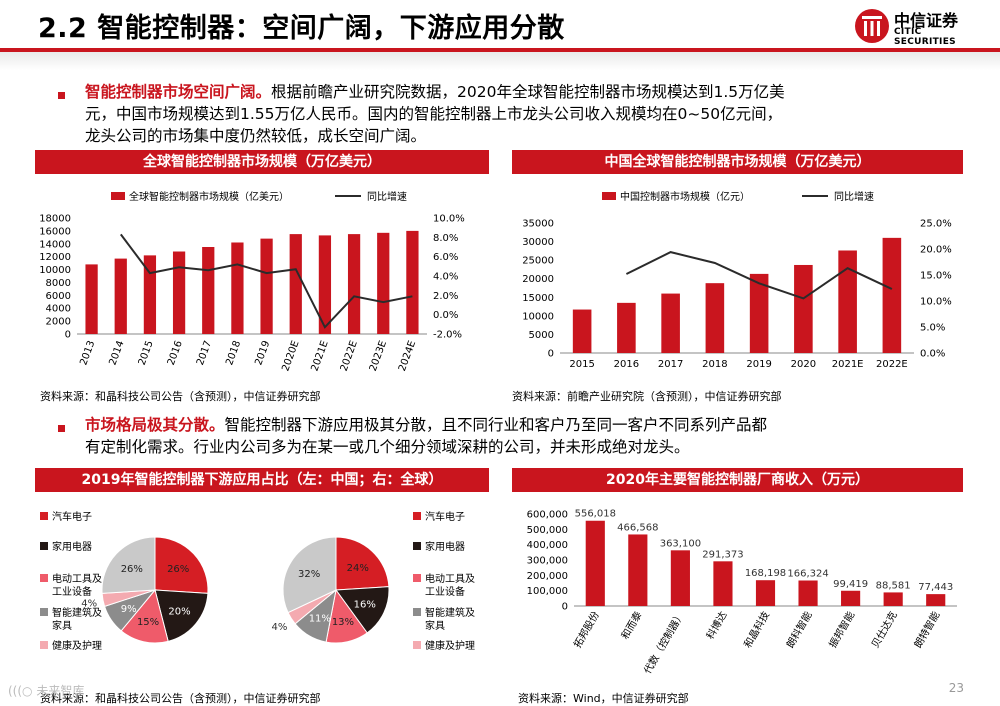 Image resolution: width=1000 pixels, height=706 pixels. I want to click on x-tick-label: 2018, so click(714, 364).